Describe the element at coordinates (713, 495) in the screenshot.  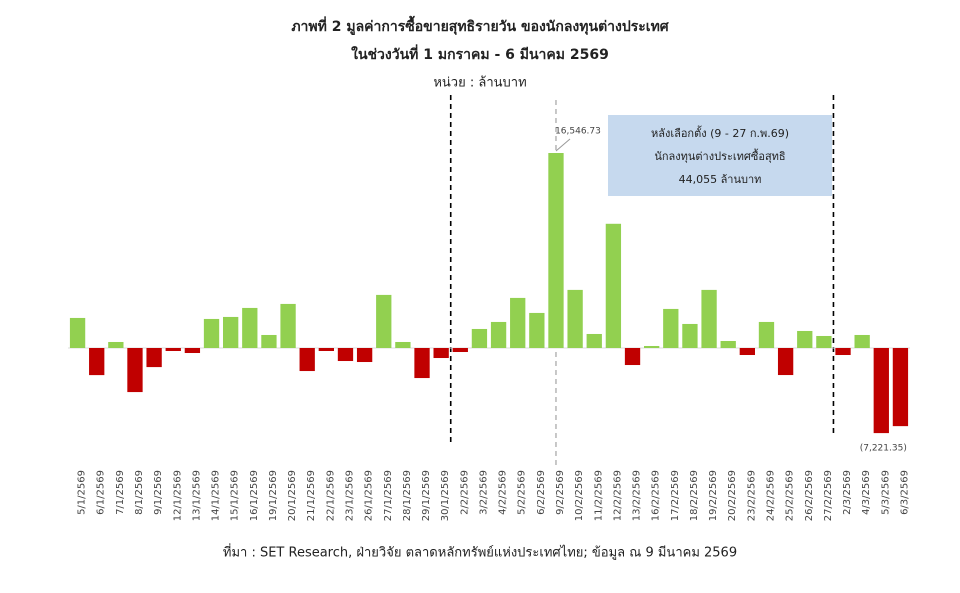
I see `x-tick-label: 19/2/2569` at that location.